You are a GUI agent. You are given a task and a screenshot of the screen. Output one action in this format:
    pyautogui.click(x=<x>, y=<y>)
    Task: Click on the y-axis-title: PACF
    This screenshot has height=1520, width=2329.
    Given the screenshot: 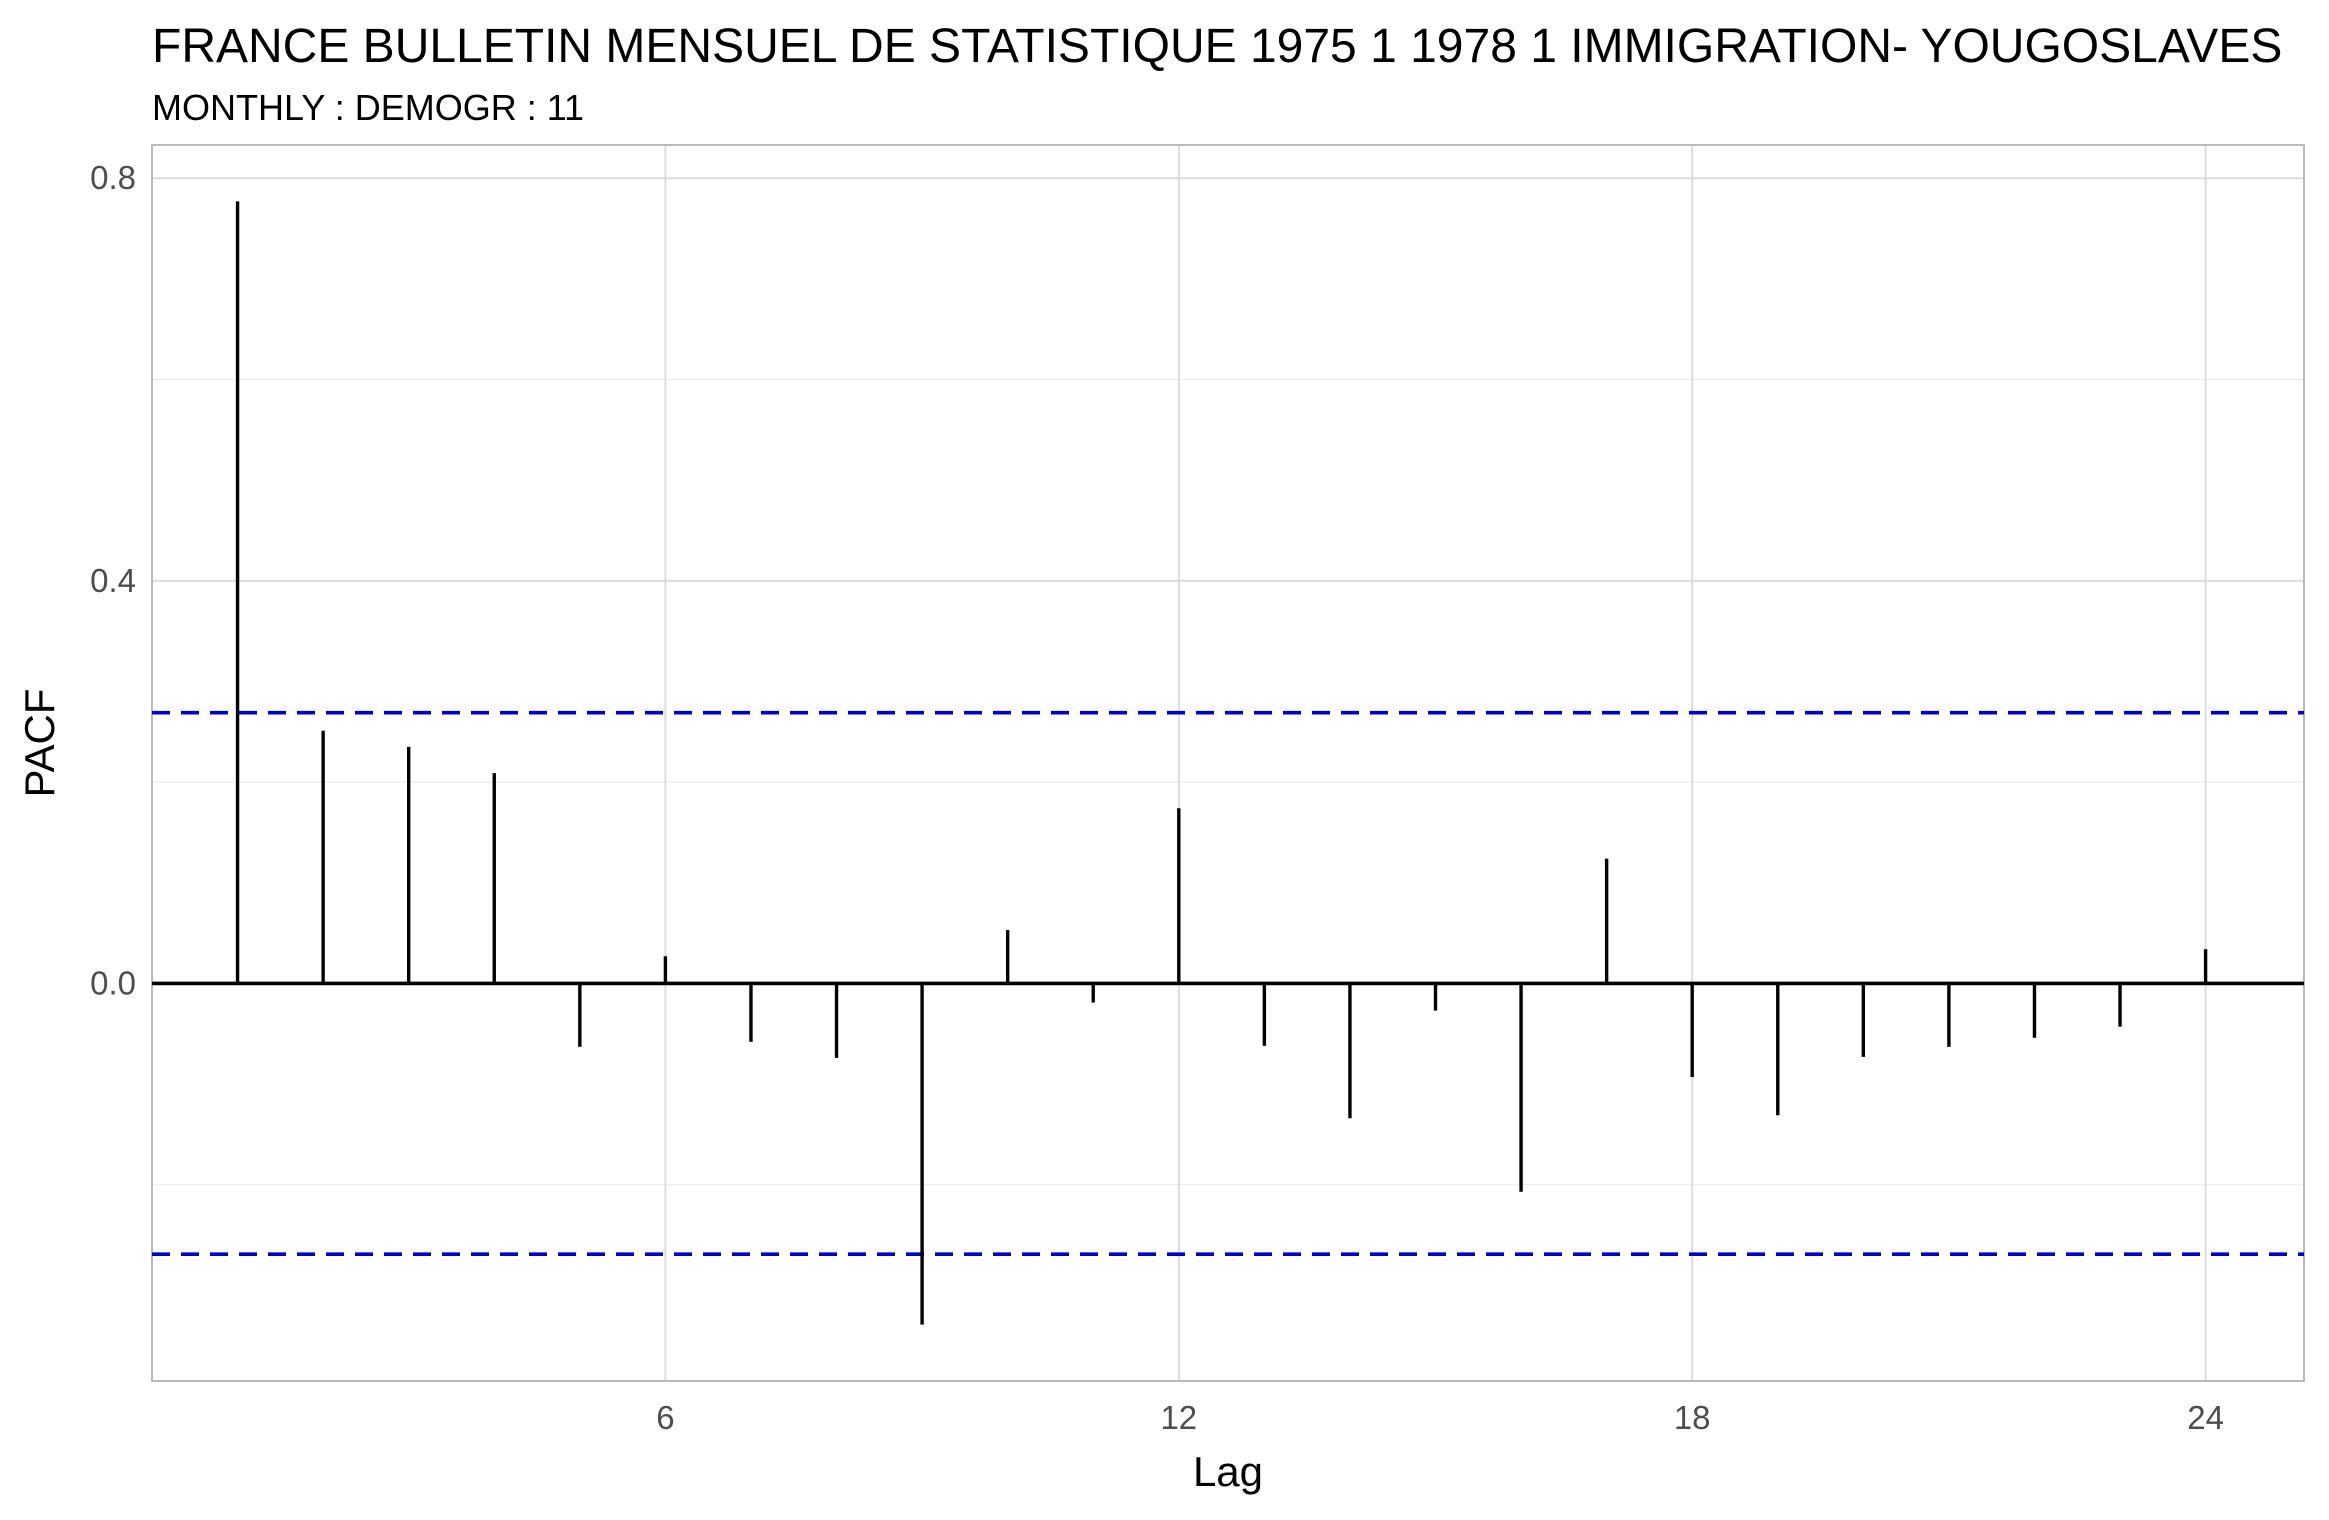 What is the action you would take?
    pyautogui.click(x=39, y=743)
    